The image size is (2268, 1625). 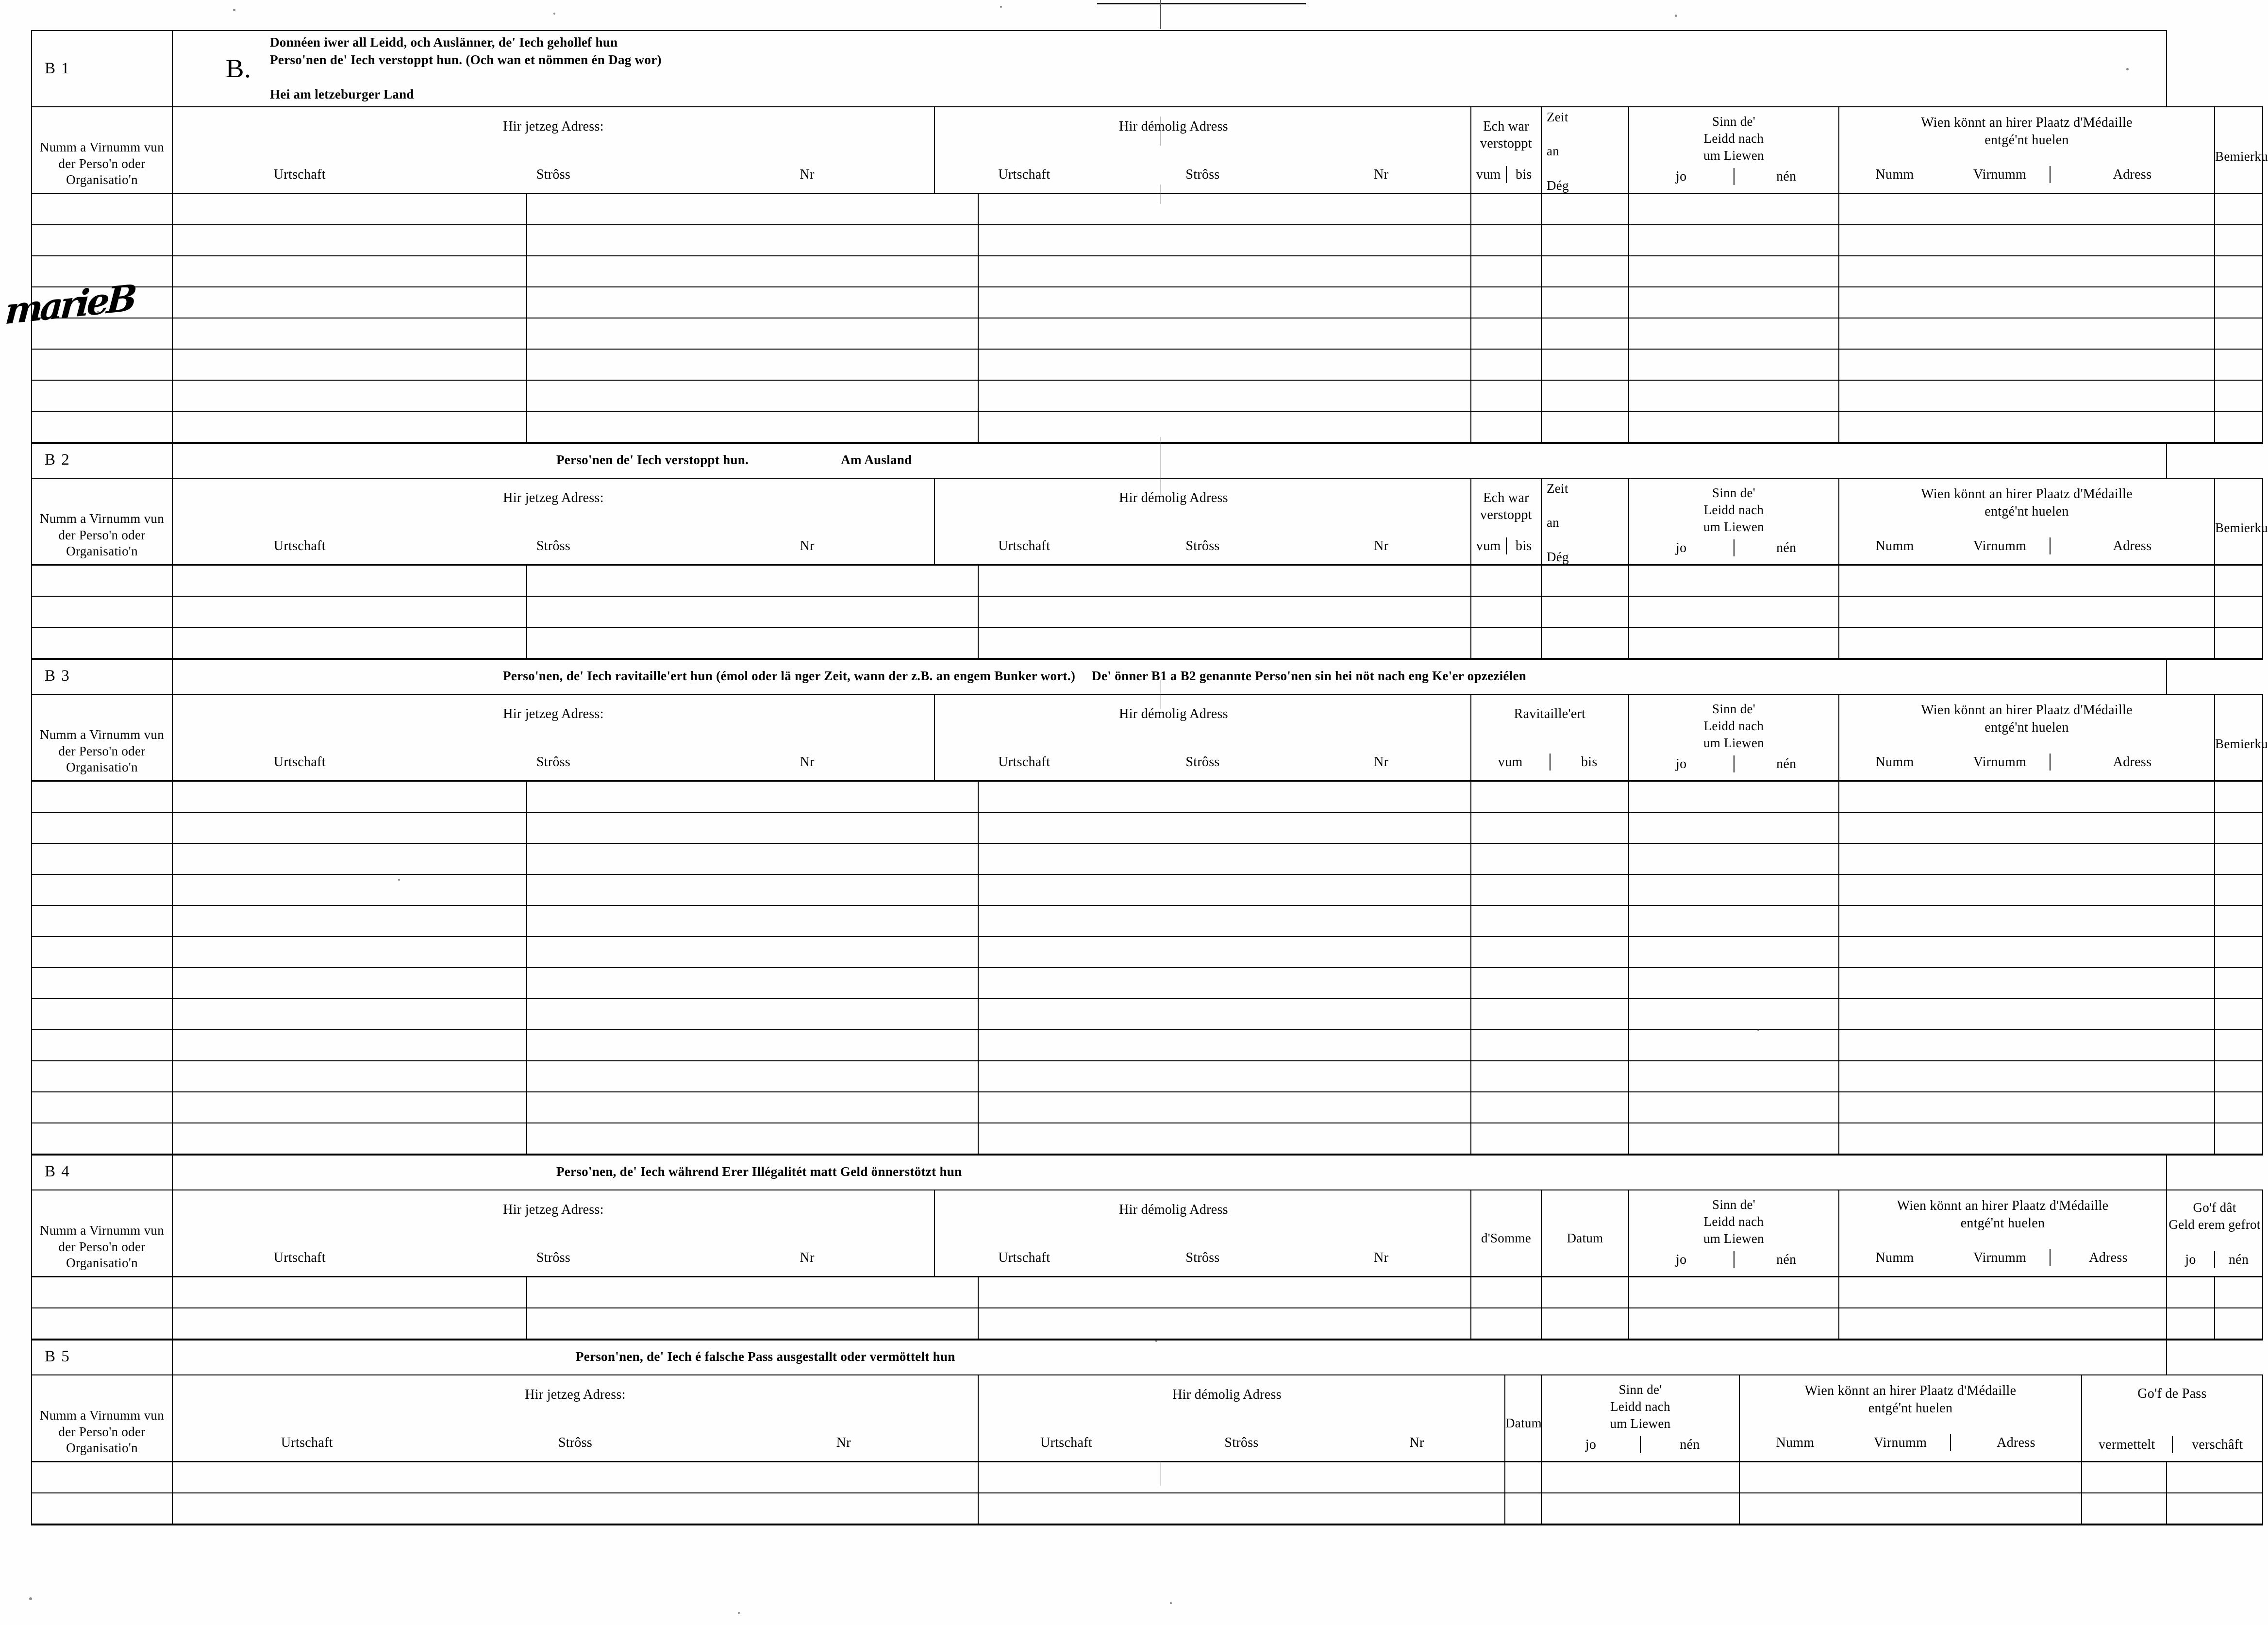 What do you see at coordinates (1024, 1257) in the screenshot?
I see `b4-then-urtschaft: Urtschaft` at bounding box center [1024, 1257].